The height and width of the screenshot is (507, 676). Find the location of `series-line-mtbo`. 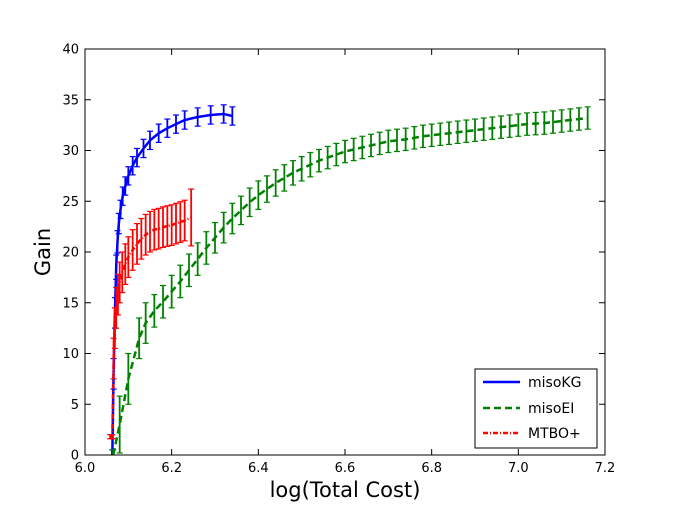

series-line-mtbo is located at coordinates (151, 327).